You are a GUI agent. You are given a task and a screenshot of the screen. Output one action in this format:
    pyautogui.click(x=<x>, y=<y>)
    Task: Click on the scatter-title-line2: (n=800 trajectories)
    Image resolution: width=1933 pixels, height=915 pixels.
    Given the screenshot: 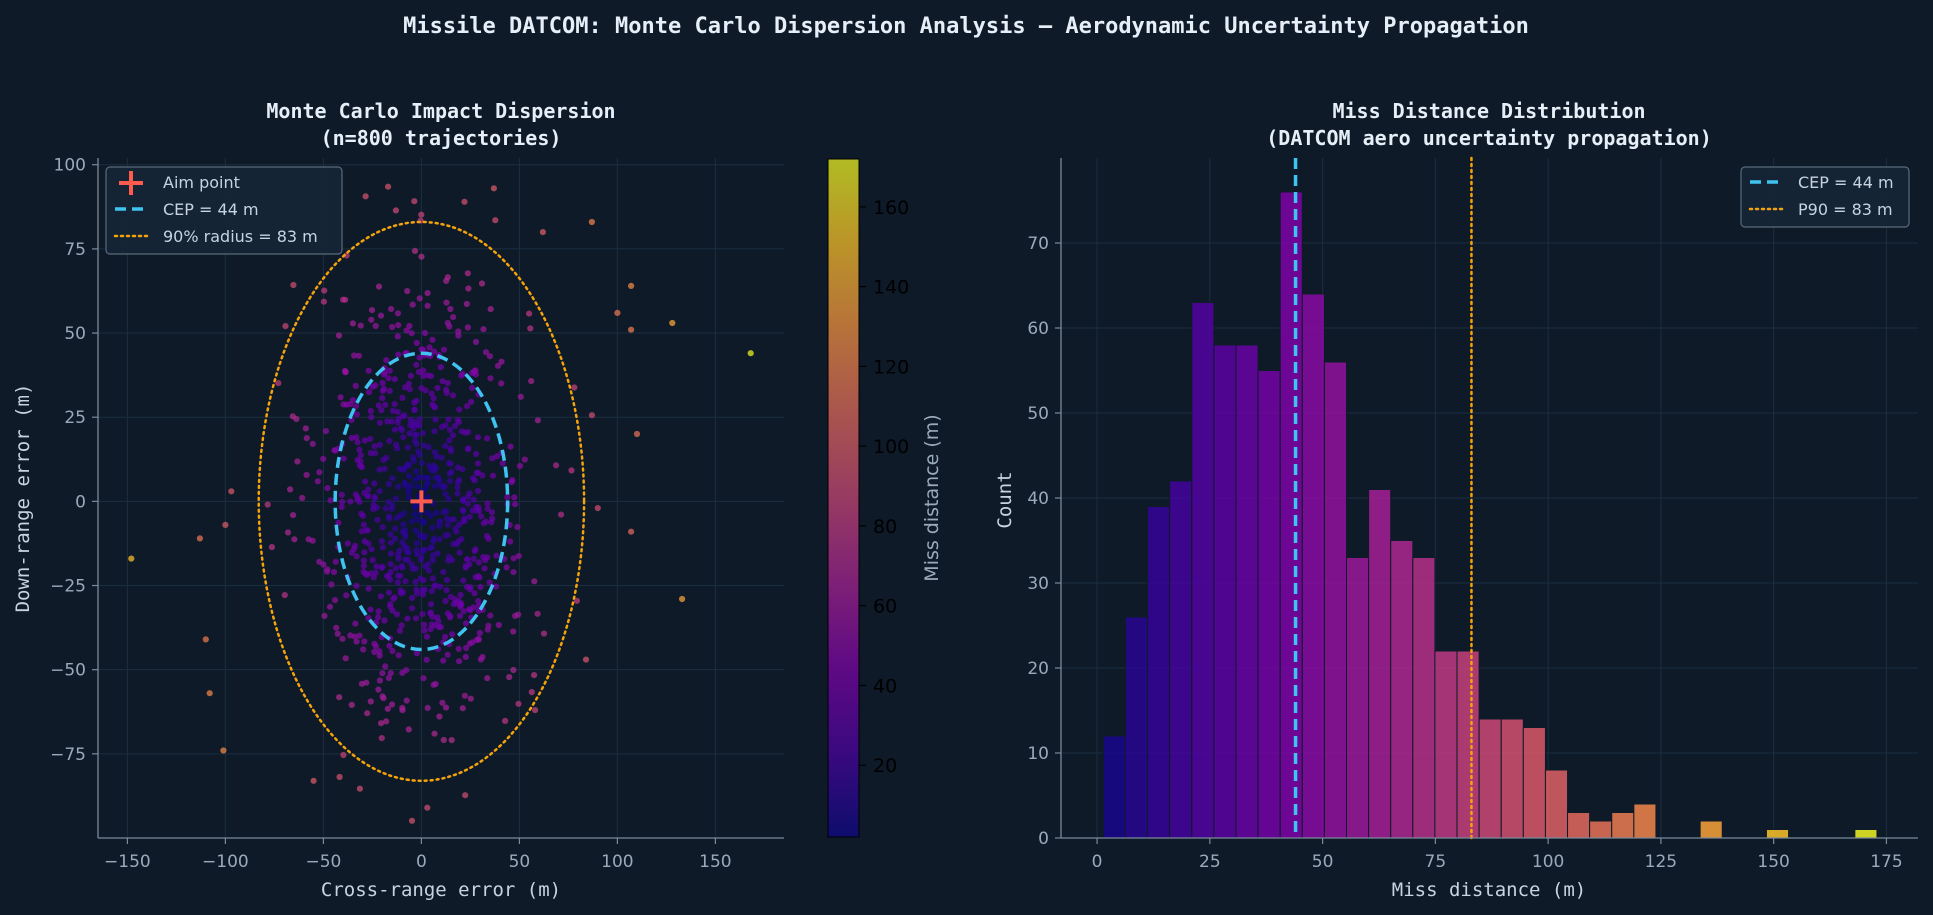 What is the action you would take?
    pyautogui.click(x=441, y=138)
    